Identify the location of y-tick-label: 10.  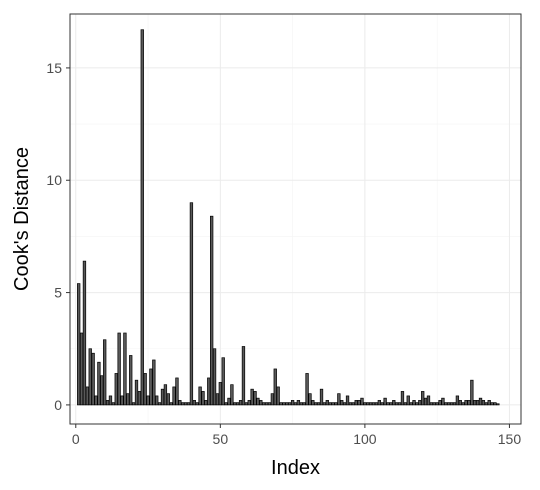
(54, 180).